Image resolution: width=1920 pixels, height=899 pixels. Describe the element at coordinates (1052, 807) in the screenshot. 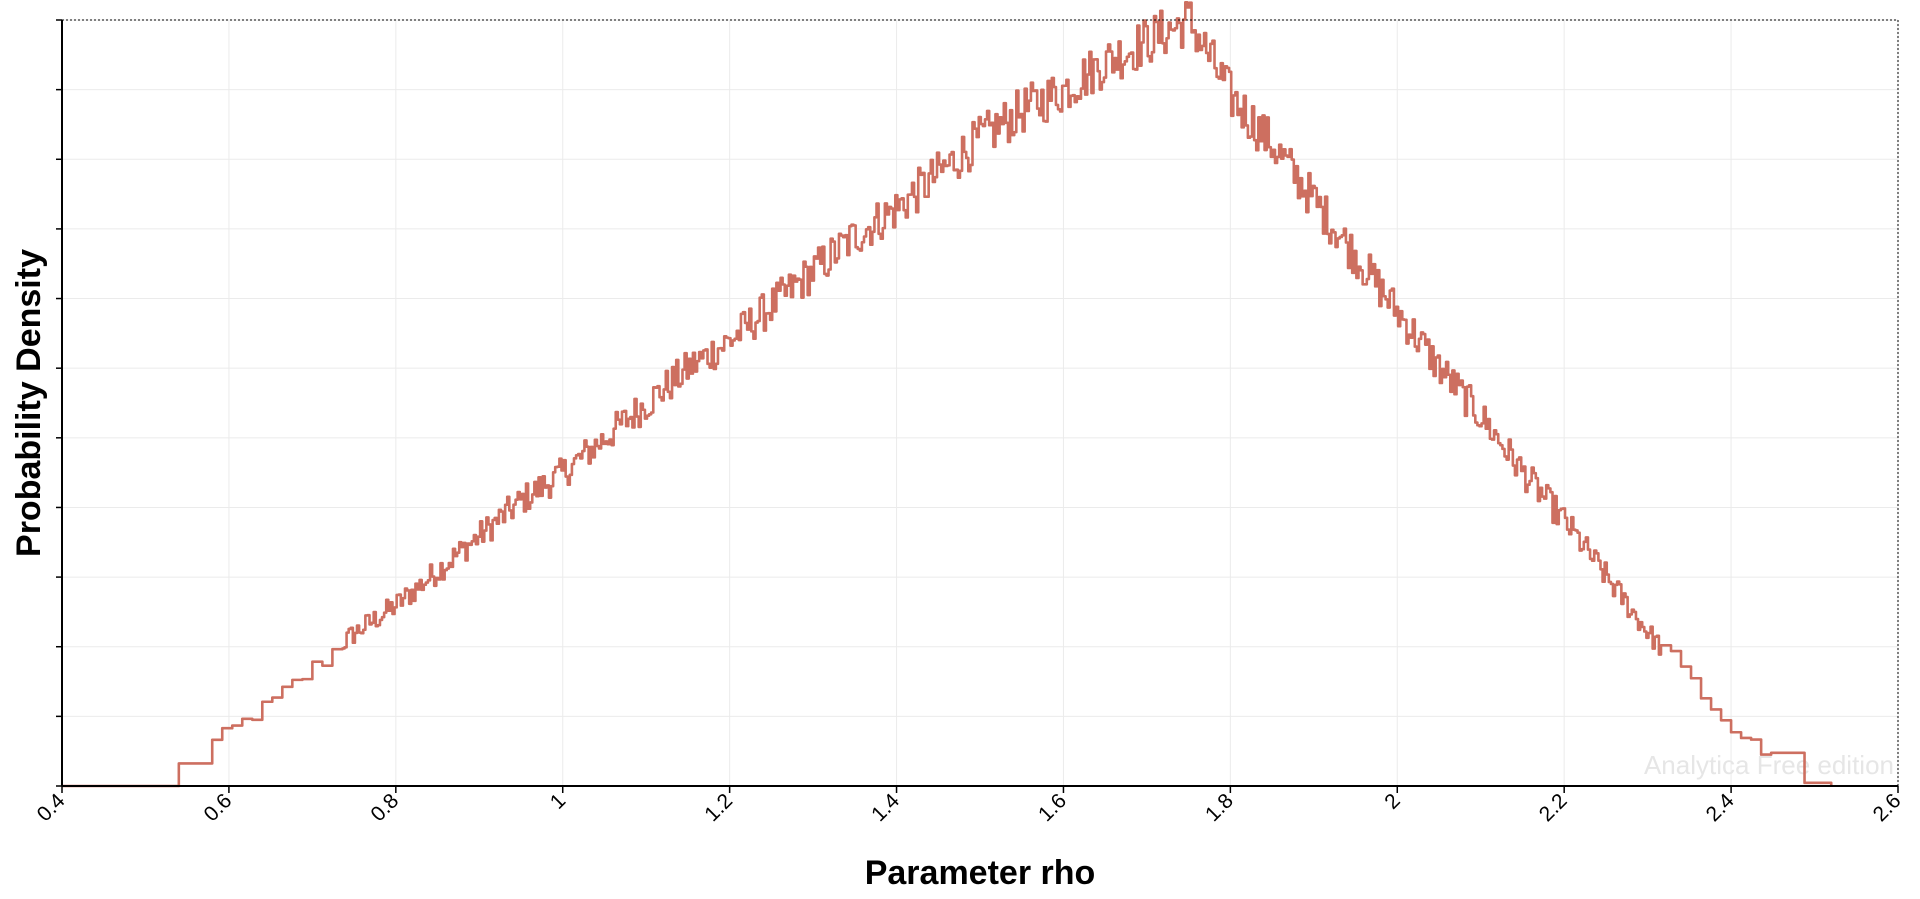

I see `x-tick-label: 1.6` at that location.